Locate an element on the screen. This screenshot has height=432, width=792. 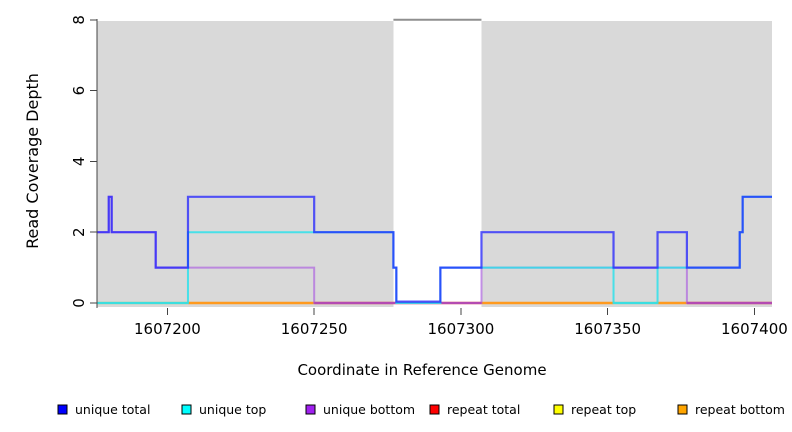
x-tick-label: 1607300 is located at coordinates (461, 329).